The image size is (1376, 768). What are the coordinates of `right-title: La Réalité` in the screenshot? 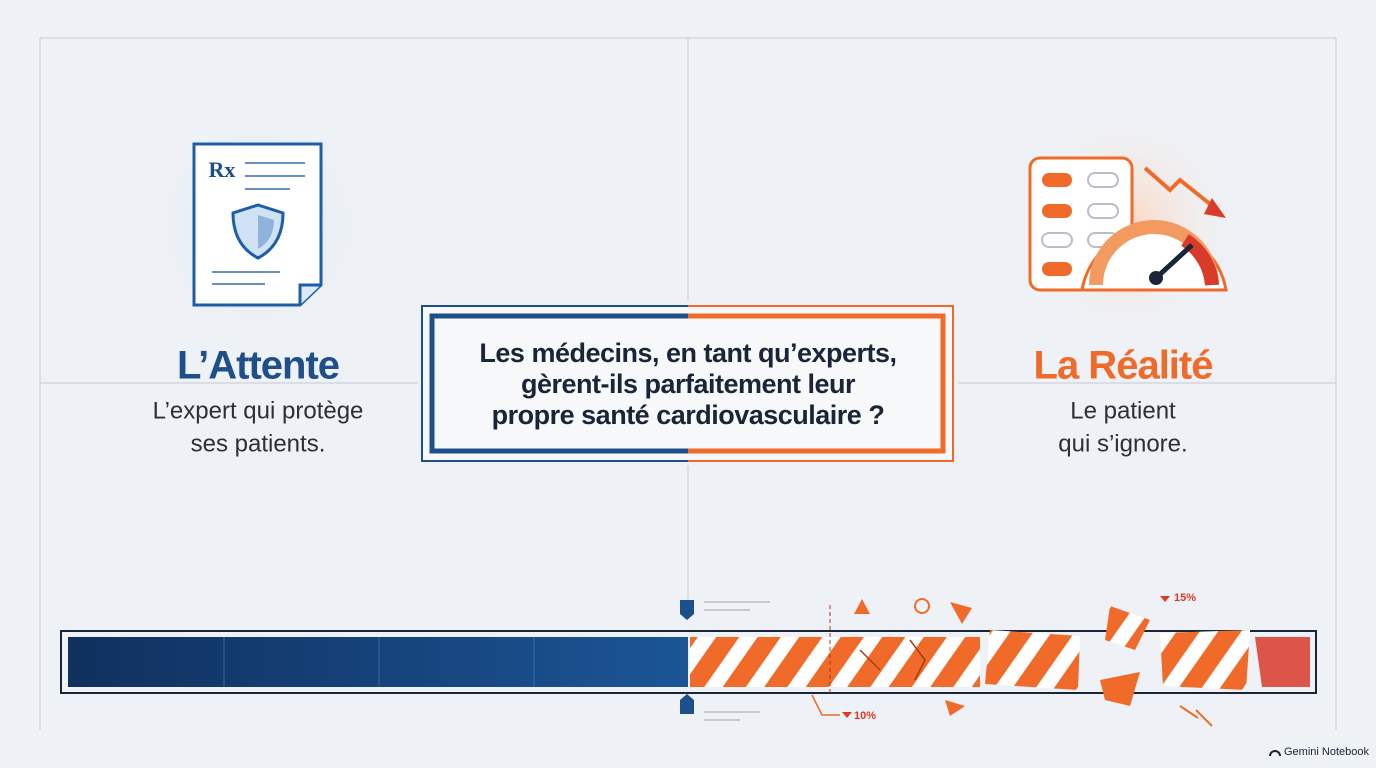 It's located at (1123, 366).